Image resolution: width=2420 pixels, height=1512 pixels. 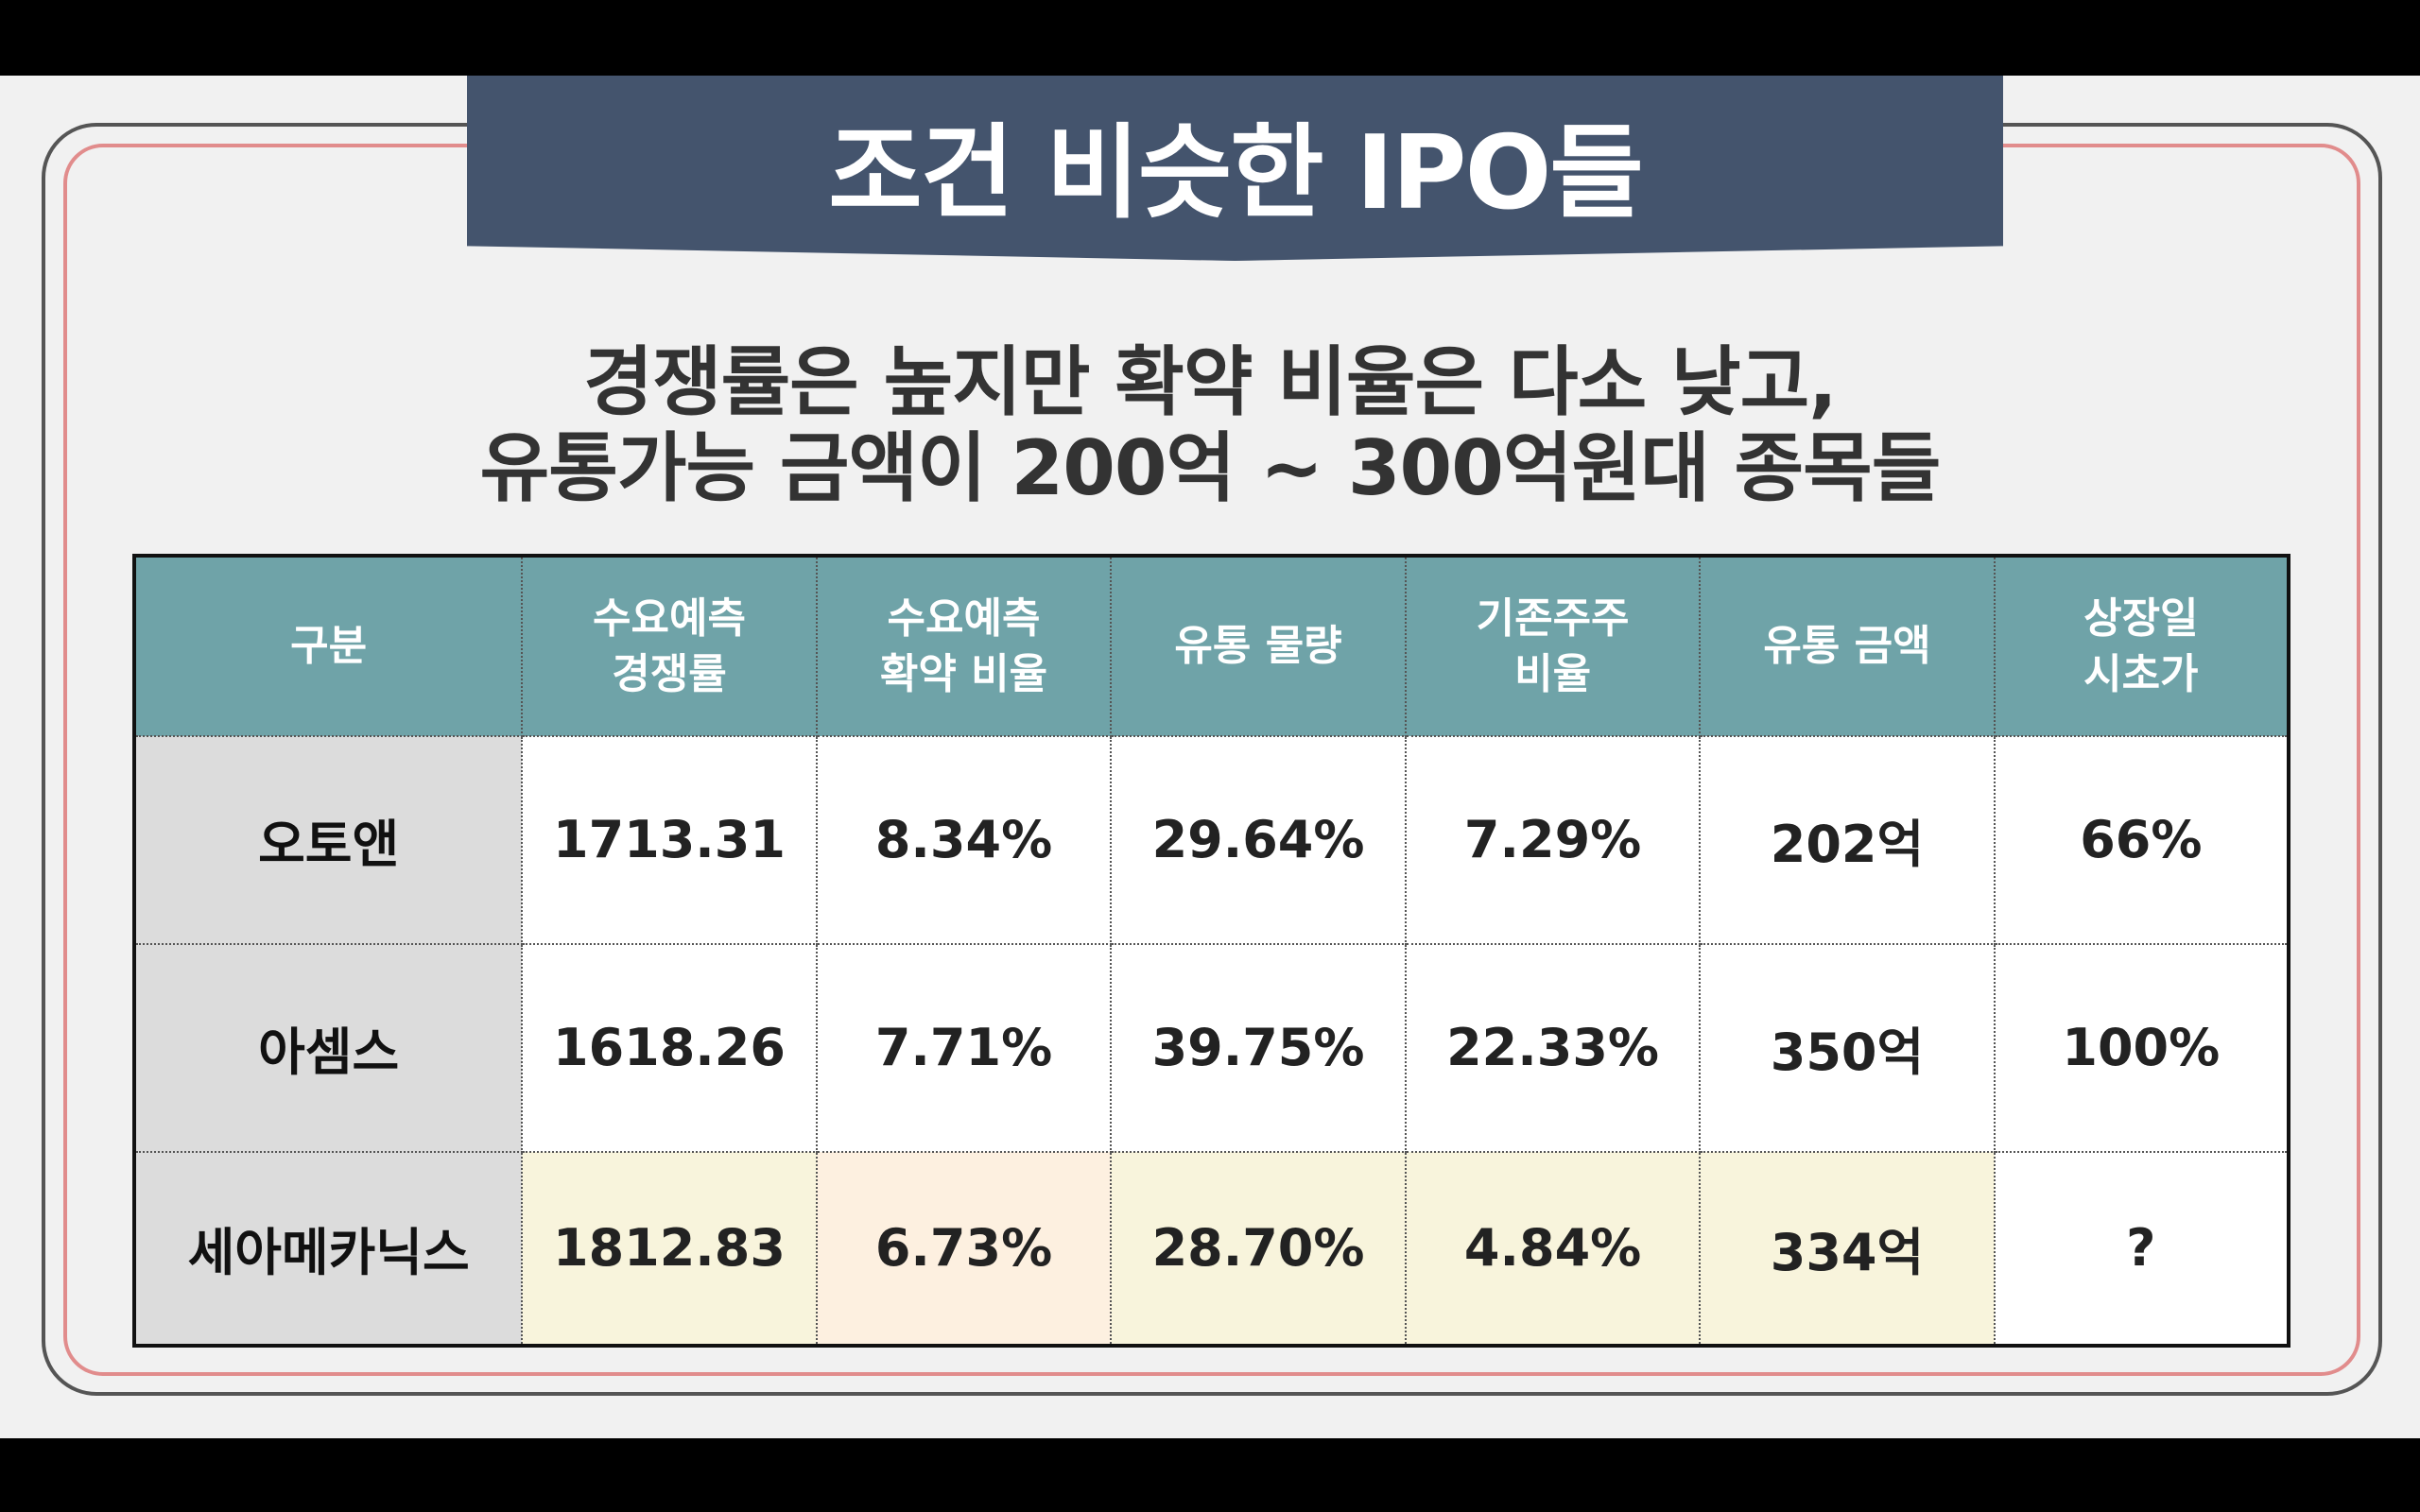 What do you see at coordinates (964, 1047) in the screenshot?
I see `table-cell: 7.71%` at bounding box center [964, 1047].